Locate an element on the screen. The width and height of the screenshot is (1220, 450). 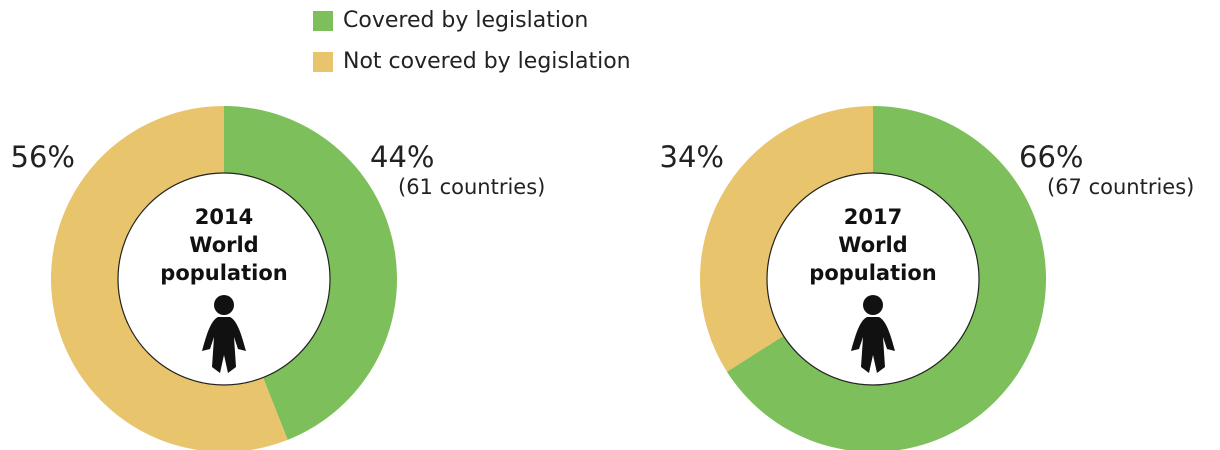
center-label: 2017 is located at coordinates (873, 217).